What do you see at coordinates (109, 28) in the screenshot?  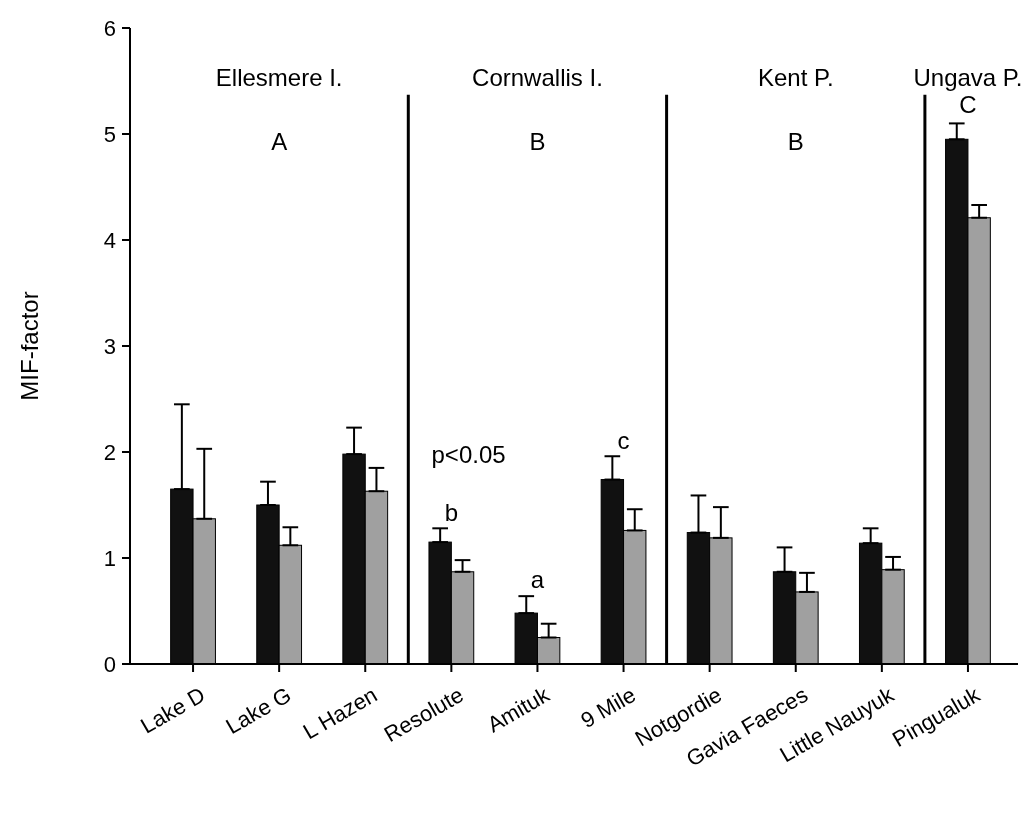 I see `y-tick-label: 6` at bounding box center [109, 28].